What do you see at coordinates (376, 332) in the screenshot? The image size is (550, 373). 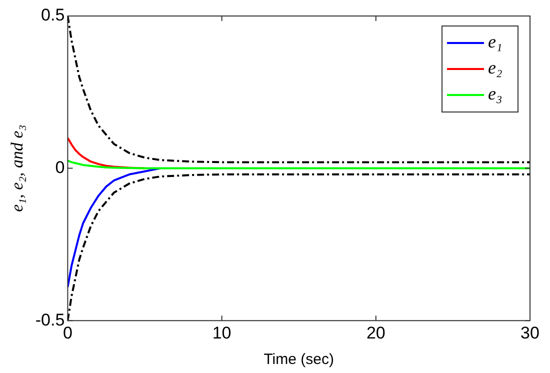 I see `x-tick-label: 20` at bounding box center [376, 332].